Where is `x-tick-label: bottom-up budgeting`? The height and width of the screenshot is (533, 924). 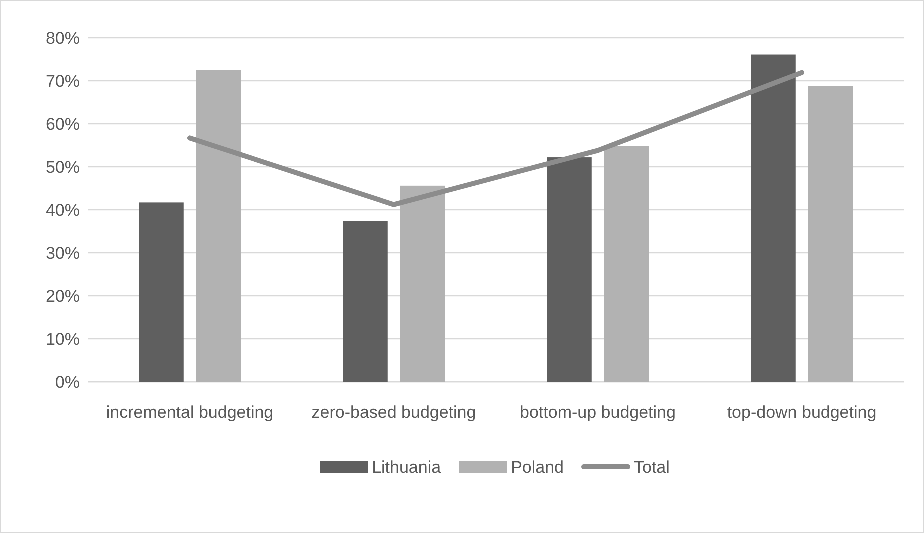 x-tick-label: bottom-up budgeting is located at coordinates (598, 412).